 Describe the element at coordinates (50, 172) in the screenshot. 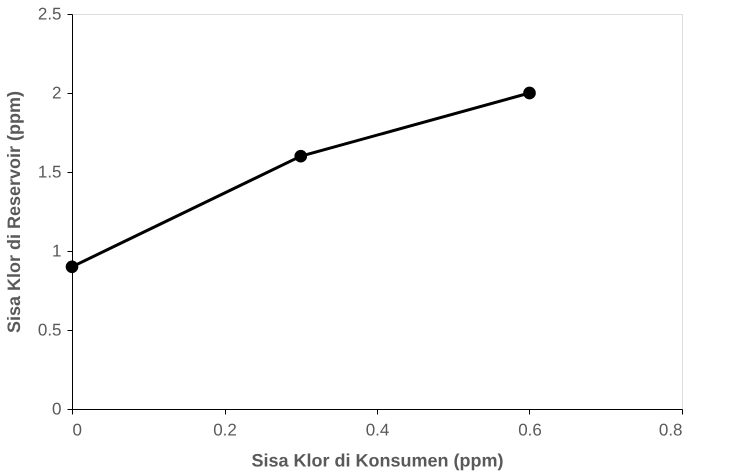

I see `y-tick-label: 1.5` at that location.